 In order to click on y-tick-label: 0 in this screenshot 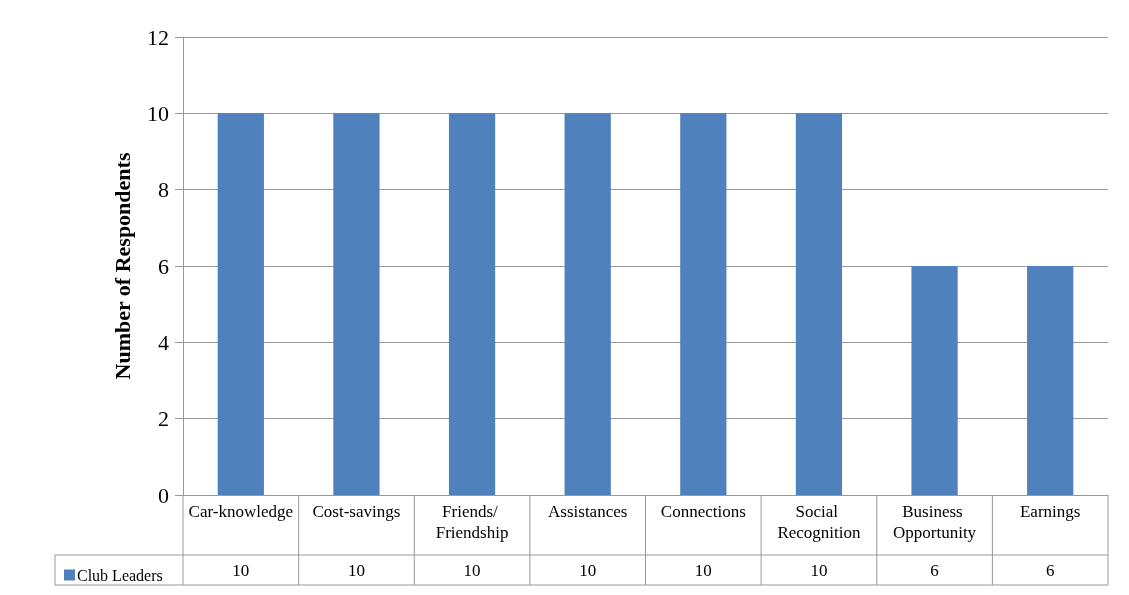, I will do `click(163, 495)`.